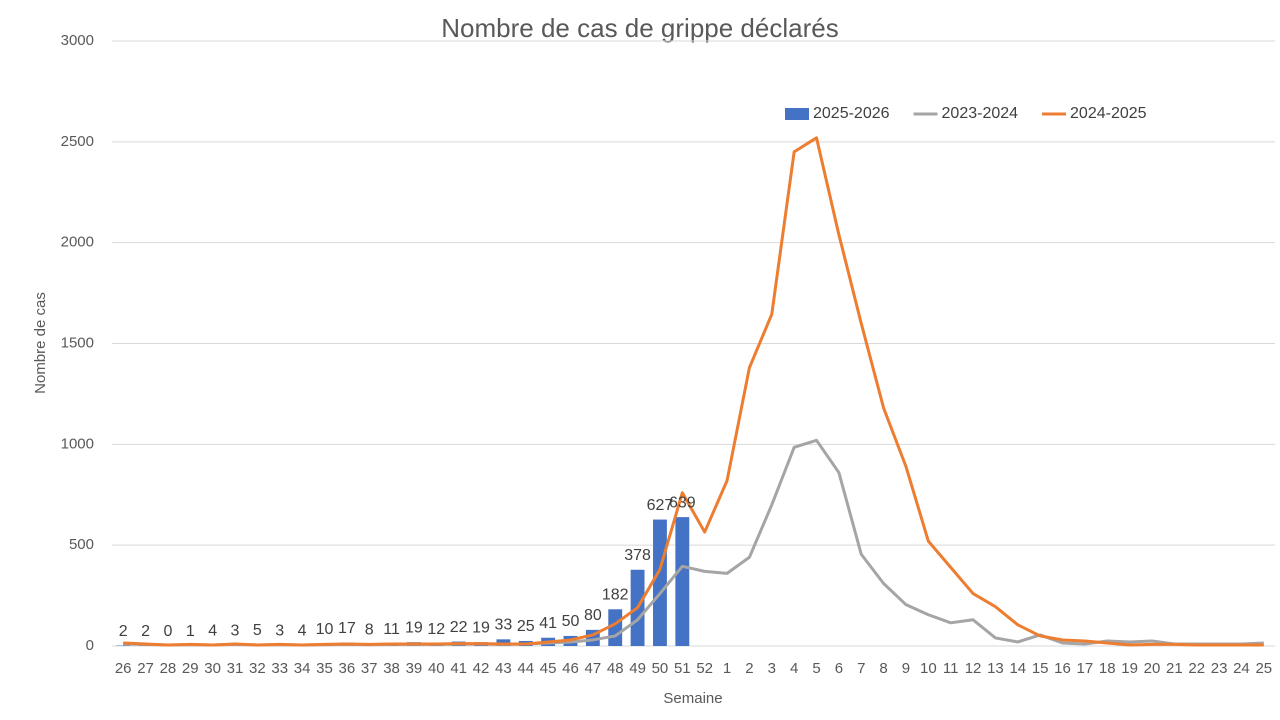  Describe the element at coordinates (1017, 668) in the screenshot. I see `x-tick-label: 14` at that location.